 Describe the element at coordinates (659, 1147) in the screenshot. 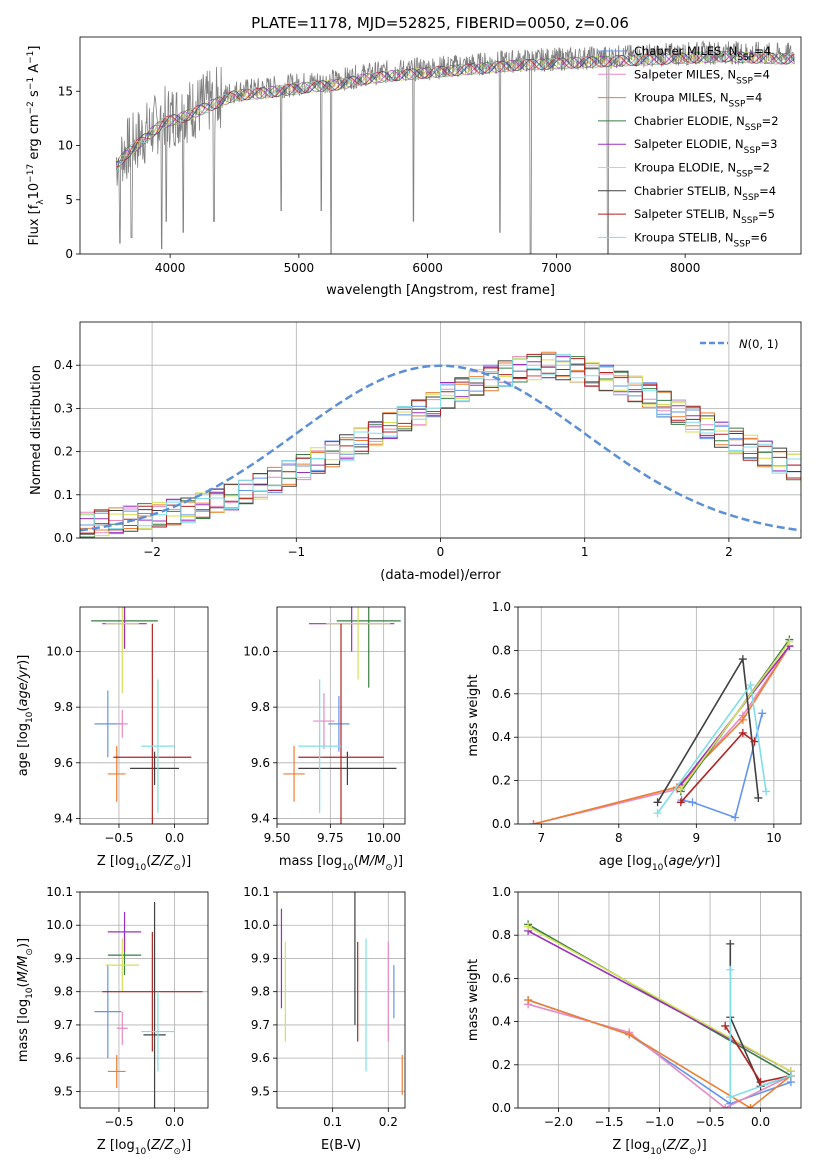

I see `x-axis-label: Z [log10(Z/Z⊙)]` at that location.